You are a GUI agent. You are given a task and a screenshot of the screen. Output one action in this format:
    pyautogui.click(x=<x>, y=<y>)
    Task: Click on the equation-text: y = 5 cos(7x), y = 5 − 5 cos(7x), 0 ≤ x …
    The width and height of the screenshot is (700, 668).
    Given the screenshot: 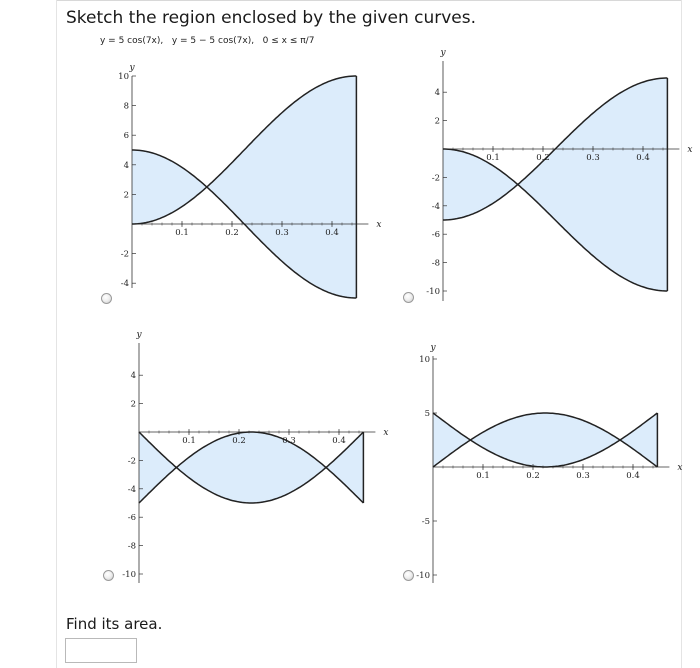 What is the action you would take?
    pyautogui.click(x=207, y=41)
    